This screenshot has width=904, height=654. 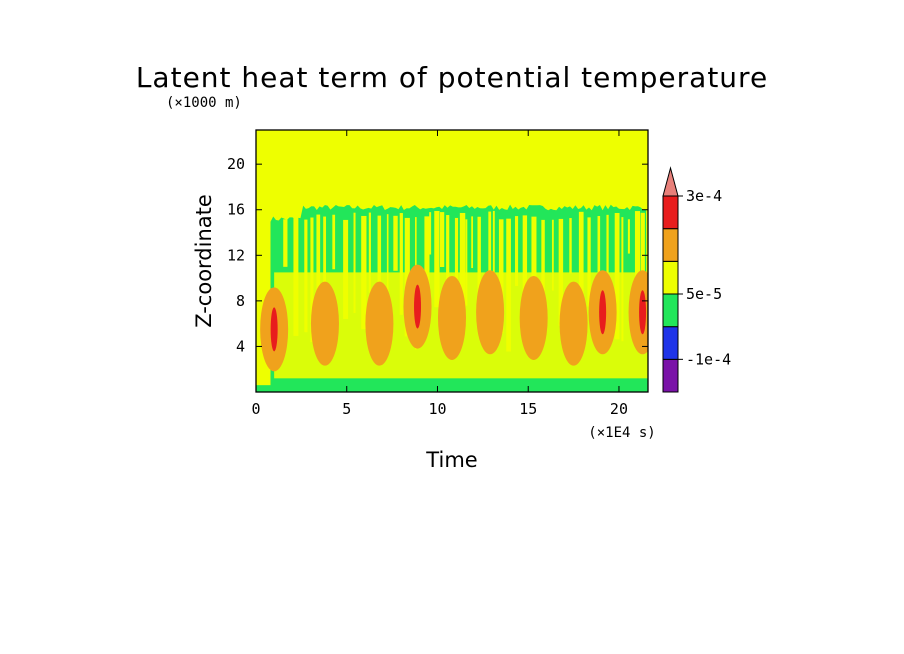 What do you see at coordinates (704, 294) in the screenshot?
I see `colorbar-label: 5e-5` at bounding box center [704, 294].